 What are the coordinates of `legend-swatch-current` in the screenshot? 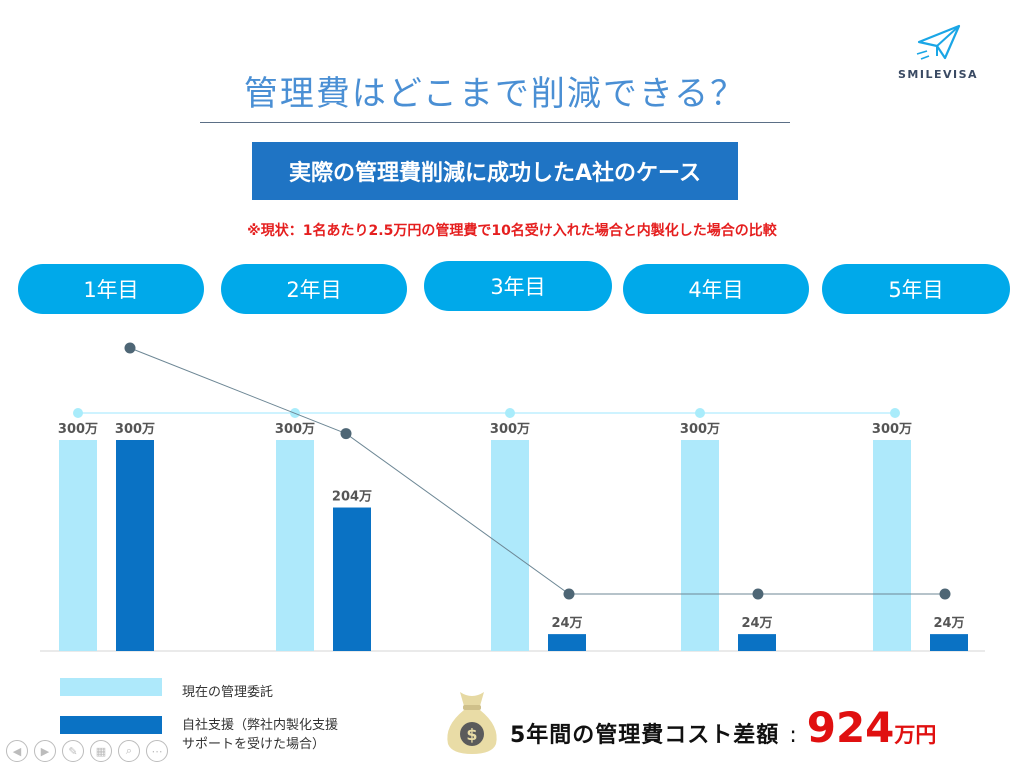 It's located at (111, 687).